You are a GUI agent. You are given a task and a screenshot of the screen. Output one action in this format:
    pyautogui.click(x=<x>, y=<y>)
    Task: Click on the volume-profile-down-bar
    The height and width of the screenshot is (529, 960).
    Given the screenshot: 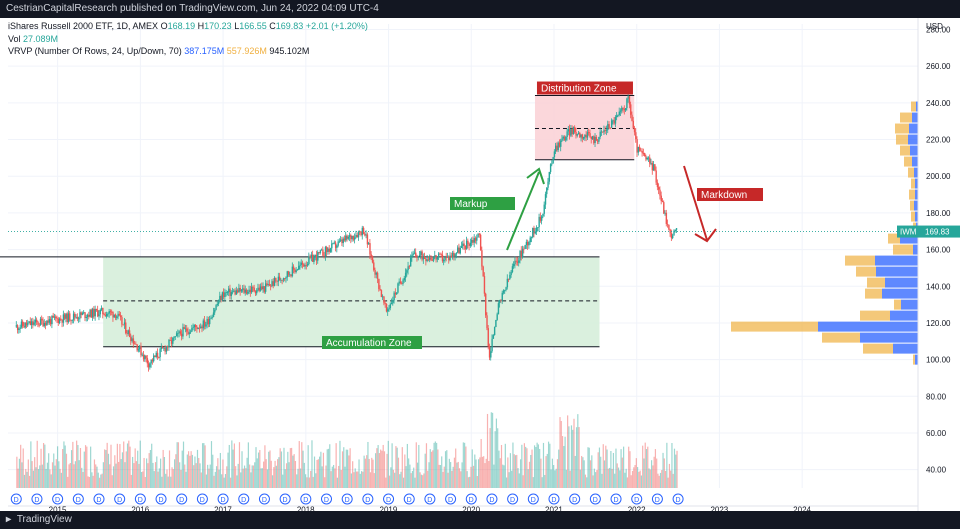 What is the action you would take?
    pyautogui.click(x=860, y=260)
    